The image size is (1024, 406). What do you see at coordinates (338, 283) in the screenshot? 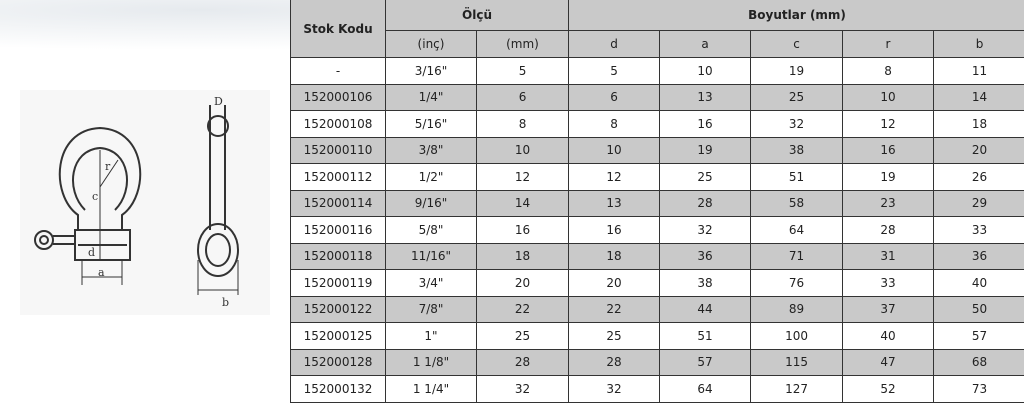
I see `cell-stock-code: 152000119` at bounding box center [338, 283].